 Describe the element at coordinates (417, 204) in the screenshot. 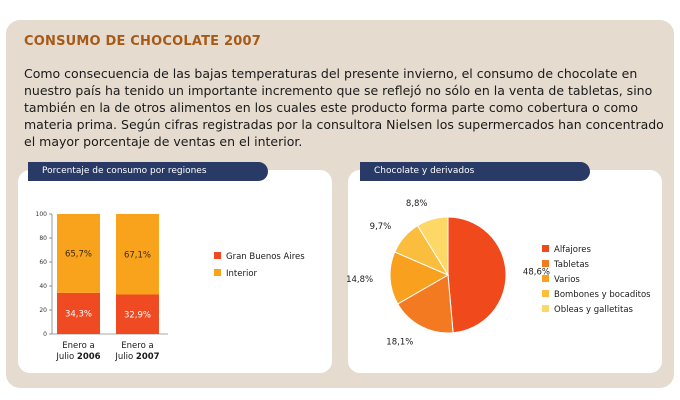

I see `pie-data-label: 8,8%` at that location.